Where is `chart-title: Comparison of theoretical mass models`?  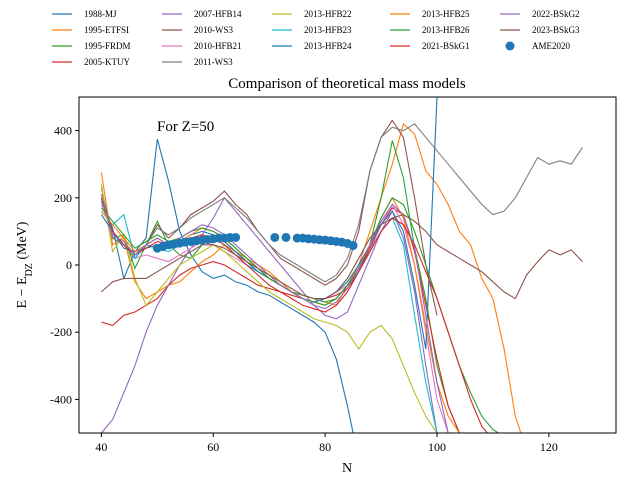 chart-title: Comparison of theoretical mass models is located at coordinates (347, 84).